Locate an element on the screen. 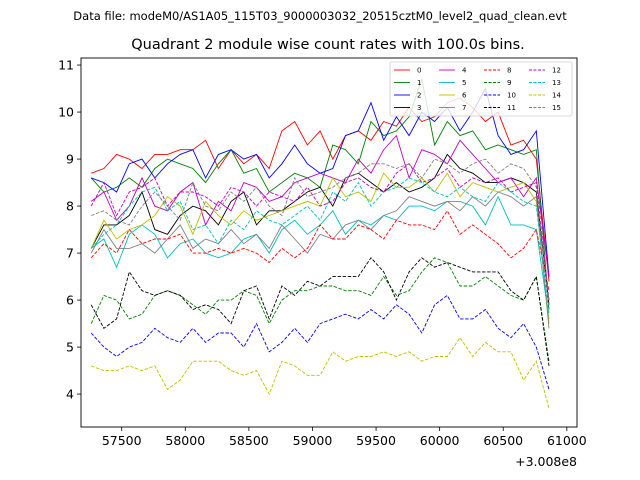 This screenshot has height=480, width=640. x-offset-label: +3.008e8 is located at coordinates (546, 461).